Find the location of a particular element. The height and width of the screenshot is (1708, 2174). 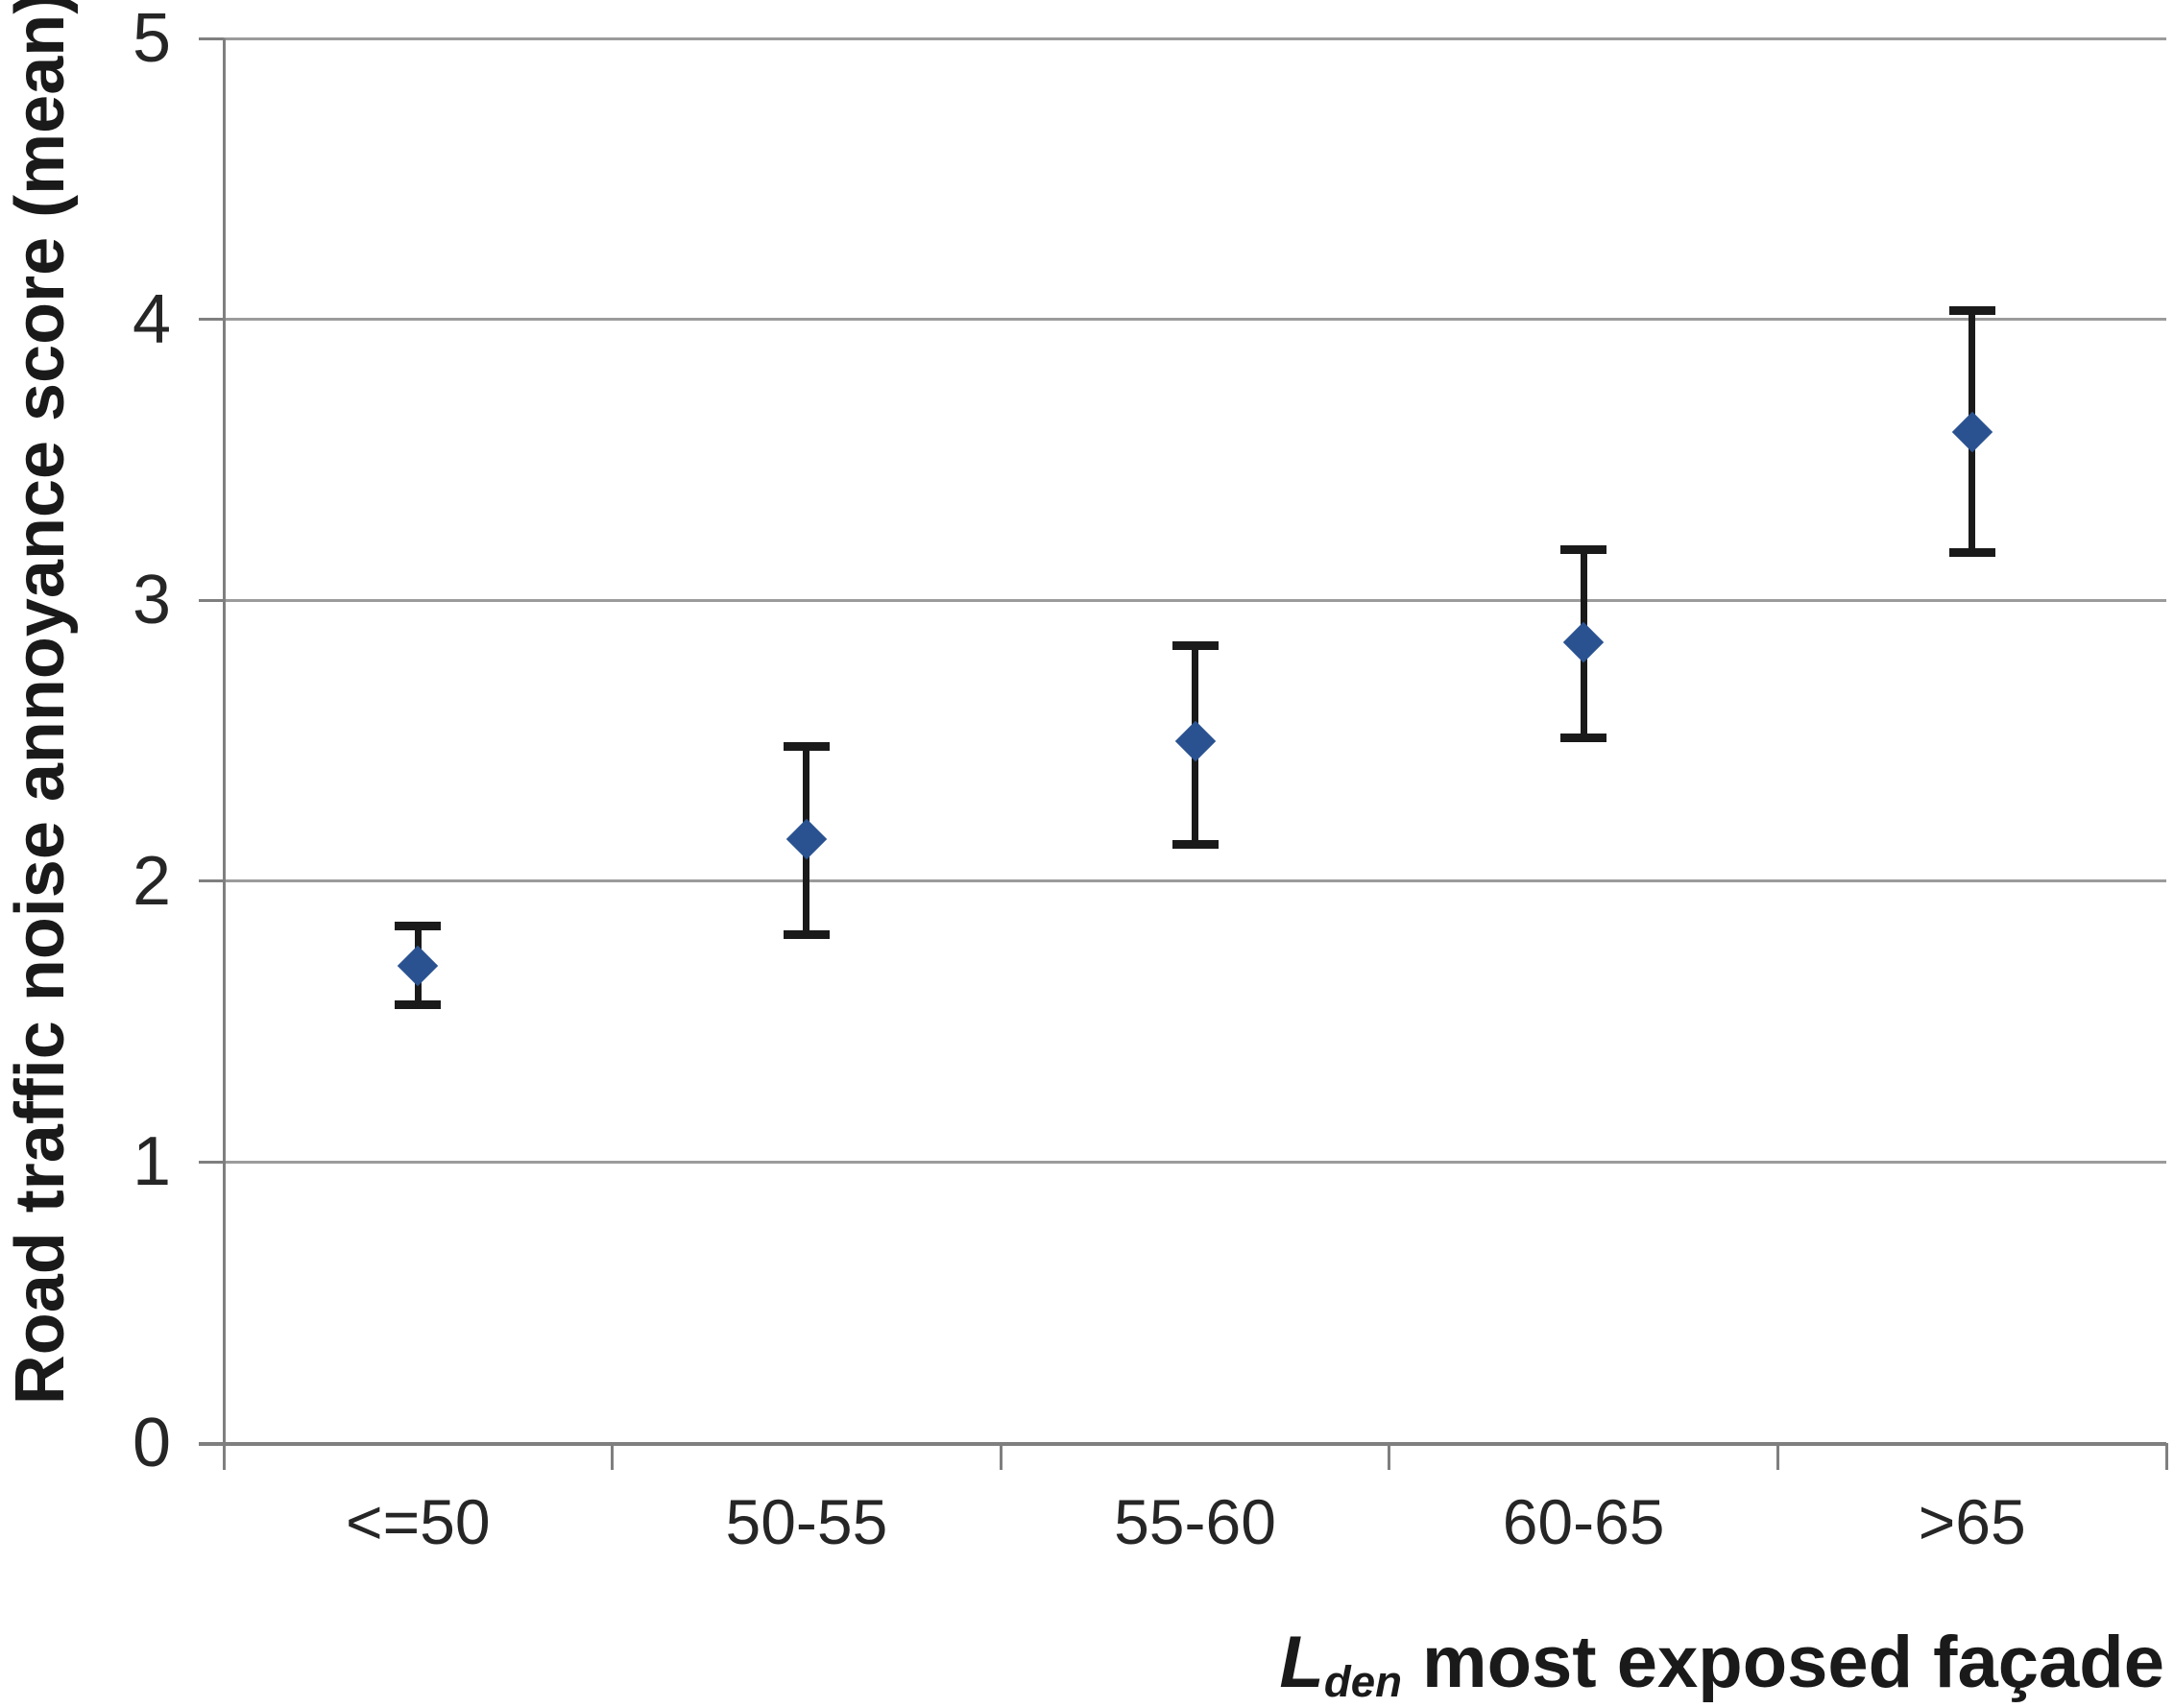

x-tick-label-0: <=50 is located at coordinates (418, 1521).